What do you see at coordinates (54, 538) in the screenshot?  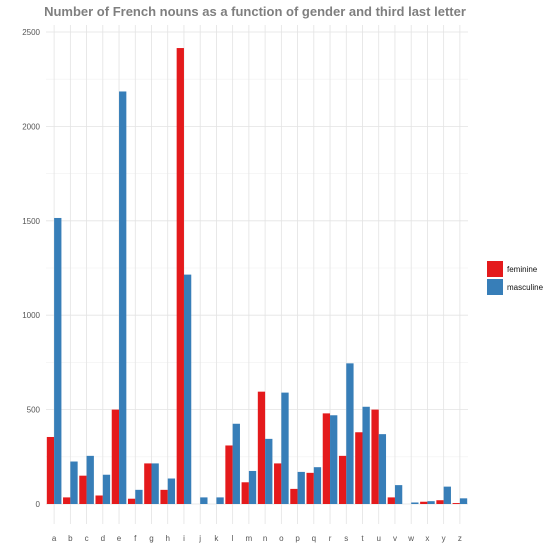 I see `x-tick-label: a` at bounding box center [54, 538].